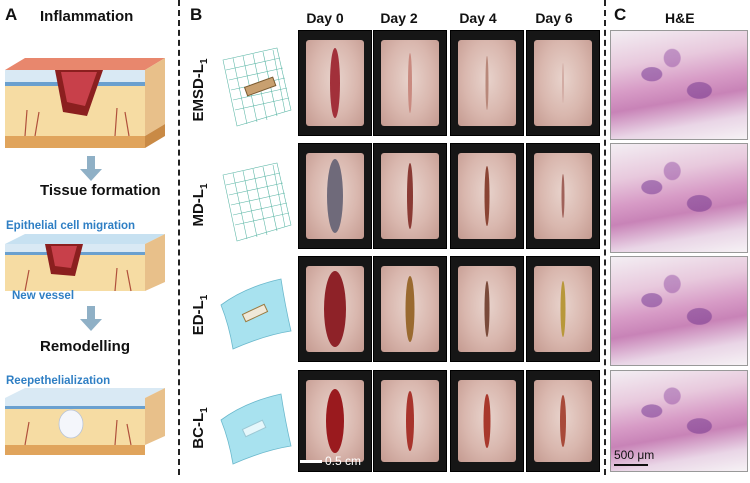  I want to click on divider-b-c, so click(605, 237).